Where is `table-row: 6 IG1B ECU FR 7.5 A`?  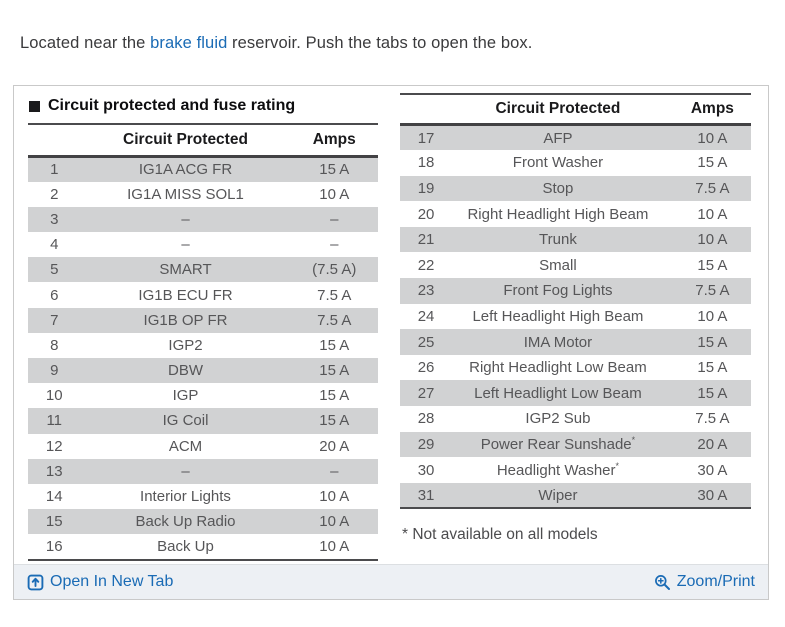
table-row: 6 IG1B ECU FR 7.5 A is located at coordinates (203, 294).